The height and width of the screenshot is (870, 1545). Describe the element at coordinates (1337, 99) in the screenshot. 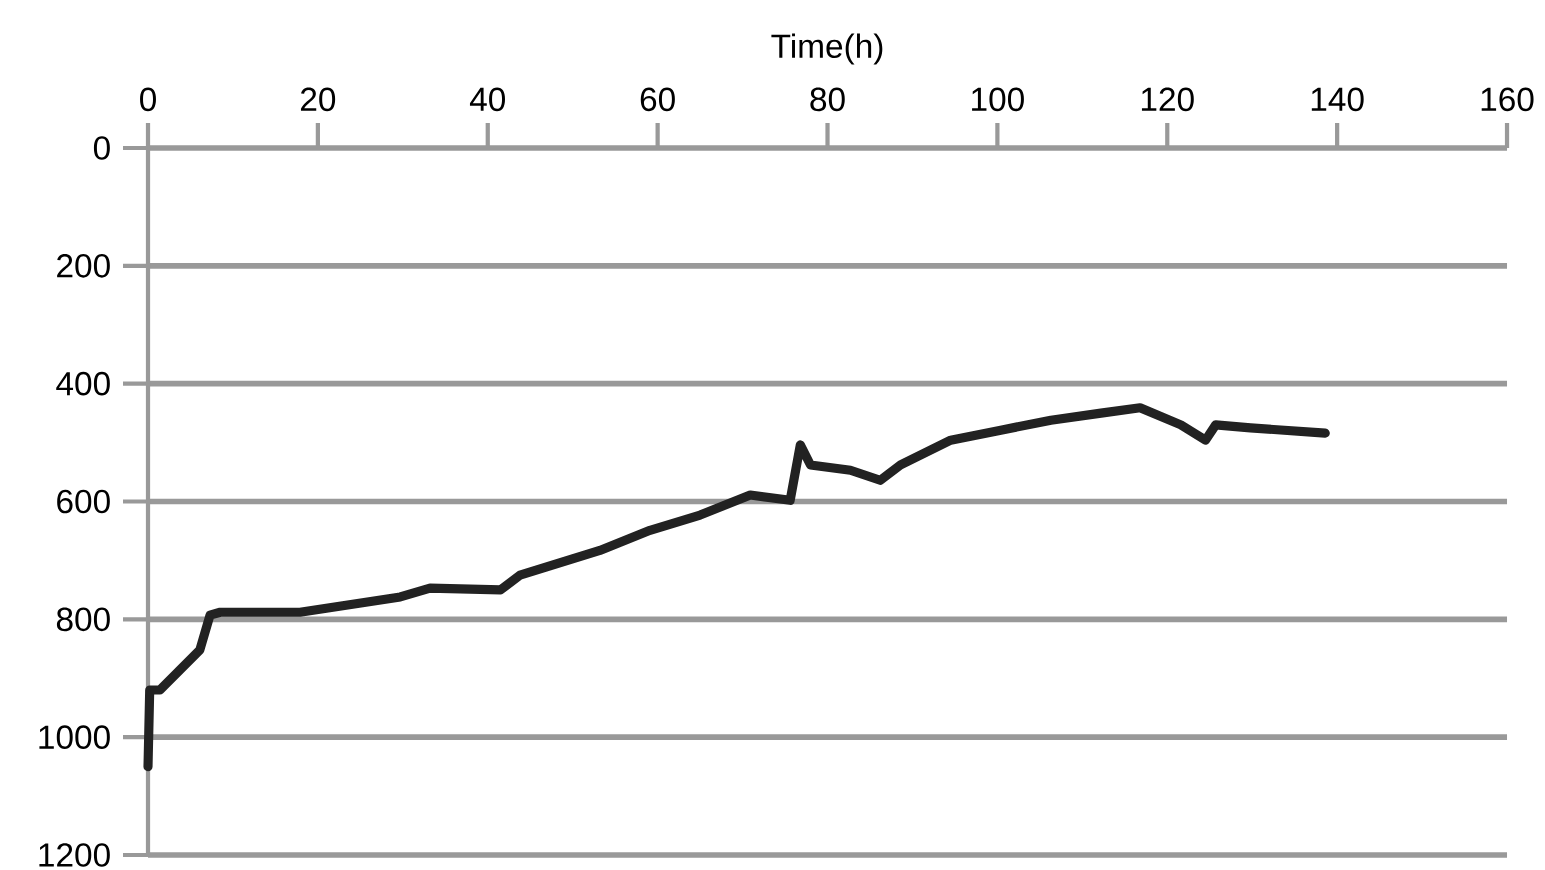

I see `x-tick-label: 140` at that location.